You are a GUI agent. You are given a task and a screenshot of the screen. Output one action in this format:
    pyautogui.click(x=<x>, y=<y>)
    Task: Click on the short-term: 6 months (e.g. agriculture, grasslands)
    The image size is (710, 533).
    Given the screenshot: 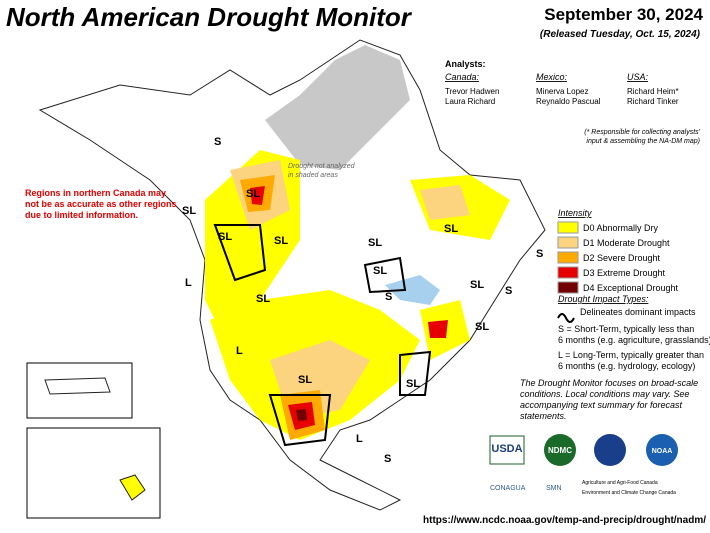 What is the action you would take?
    pyautogui.click(x=634, y=340)
    